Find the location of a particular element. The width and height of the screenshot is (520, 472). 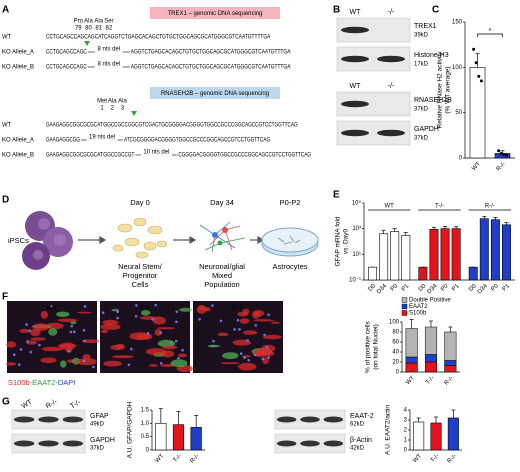

y-axis-label: Relative RNase H2 activity is located at coordinates (440, 90).